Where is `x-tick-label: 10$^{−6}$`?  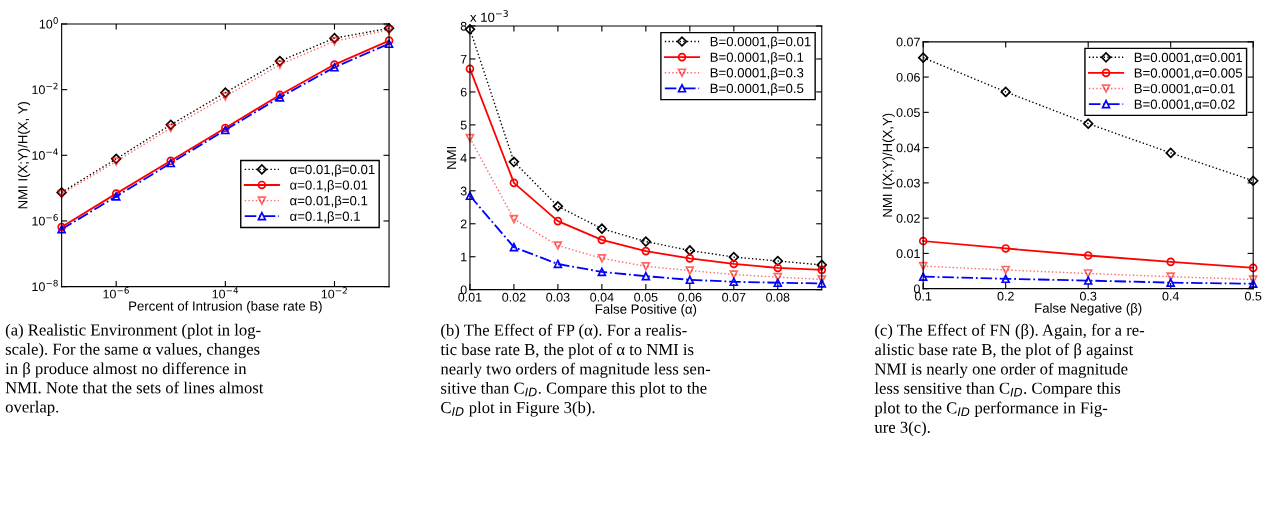
x-tick-label: 10$^{−6}$ is located at coordinates (116, 293).